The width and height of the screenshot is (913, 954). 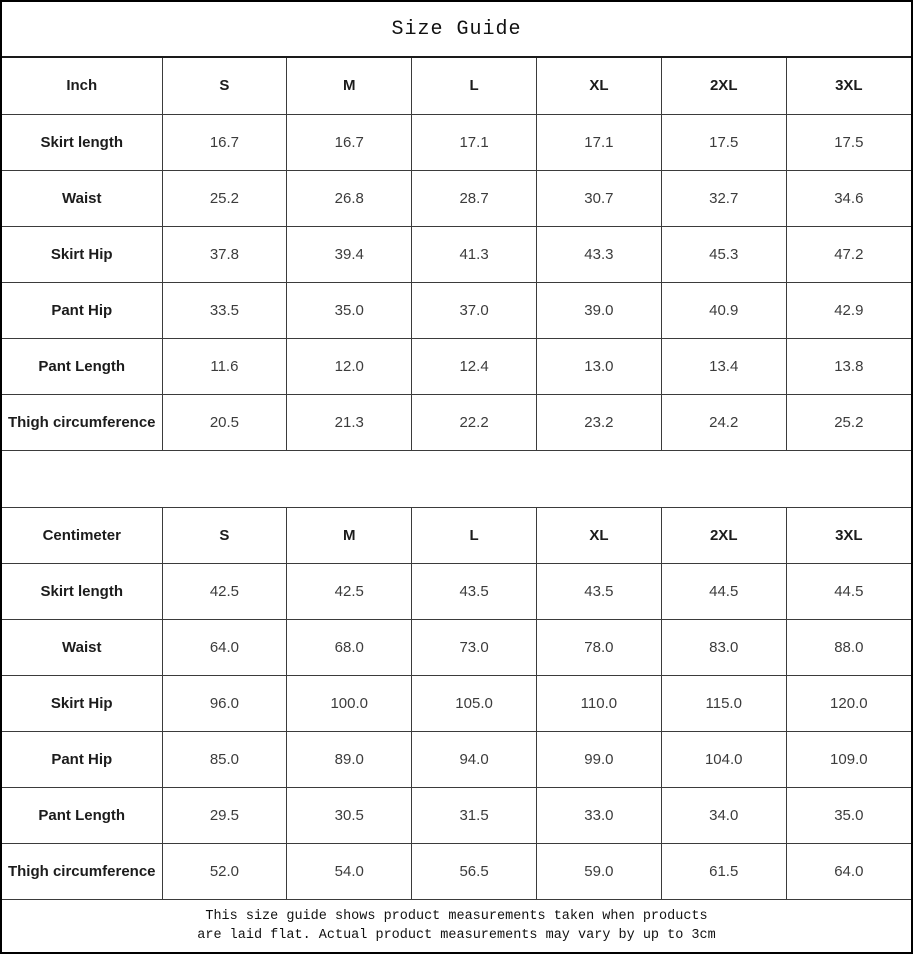 What do you see at coordinates (474, 871) in the screenshot?
I see `value-cell: 56.5` at bounding box center [474, 871].